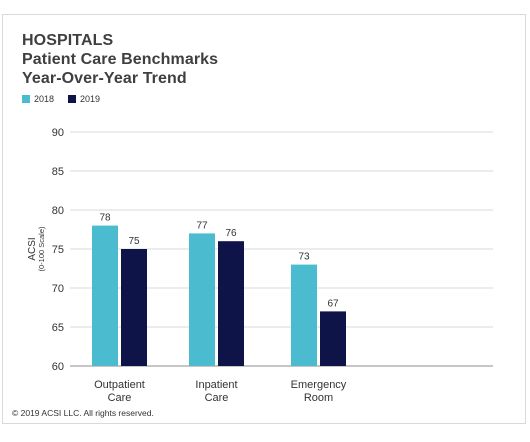 The width and height of the screenshot is (530, 442). Describe the element at coordinates (304, 257) in the screenshot. I see `data-label: 73` at that location.